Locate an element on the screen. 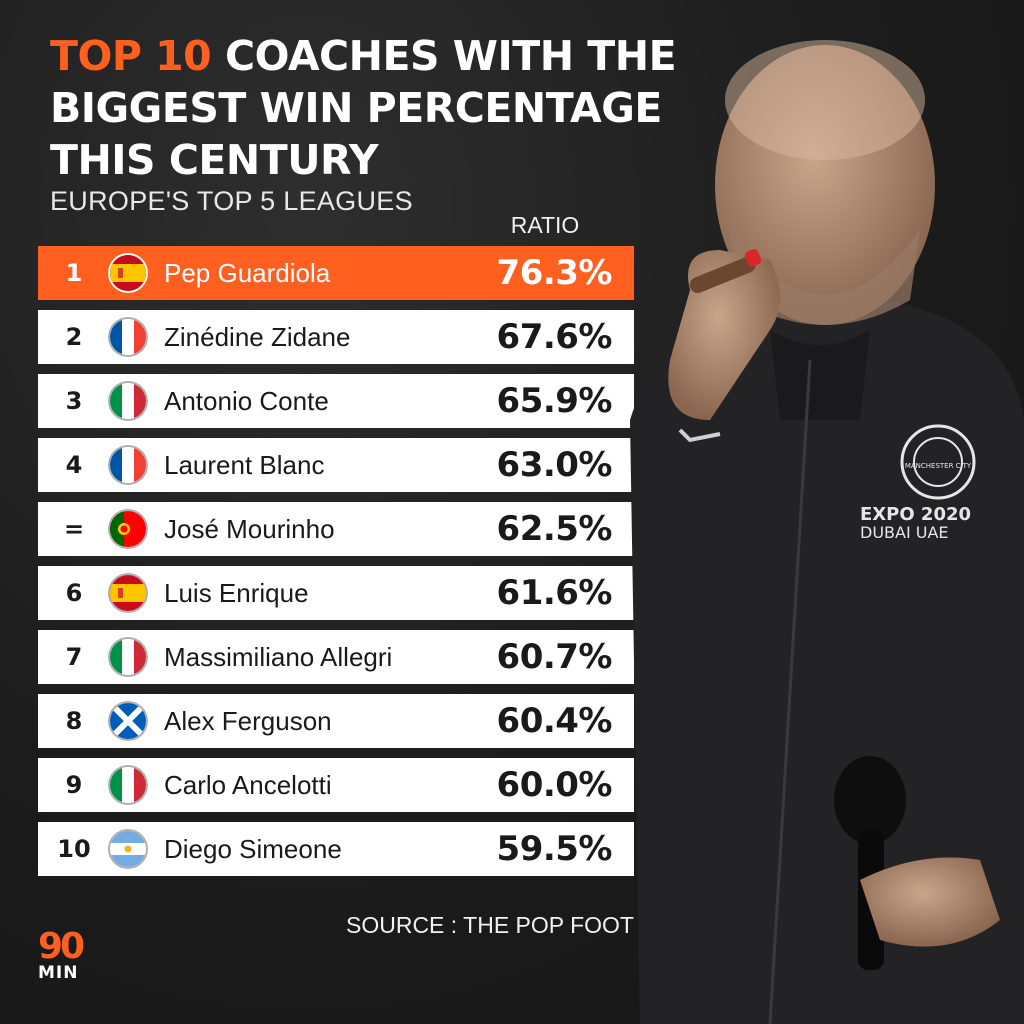 This screenshot has width=1024, height=1024. coach-name: Antonio Conte is located at coordinates (246, 401).